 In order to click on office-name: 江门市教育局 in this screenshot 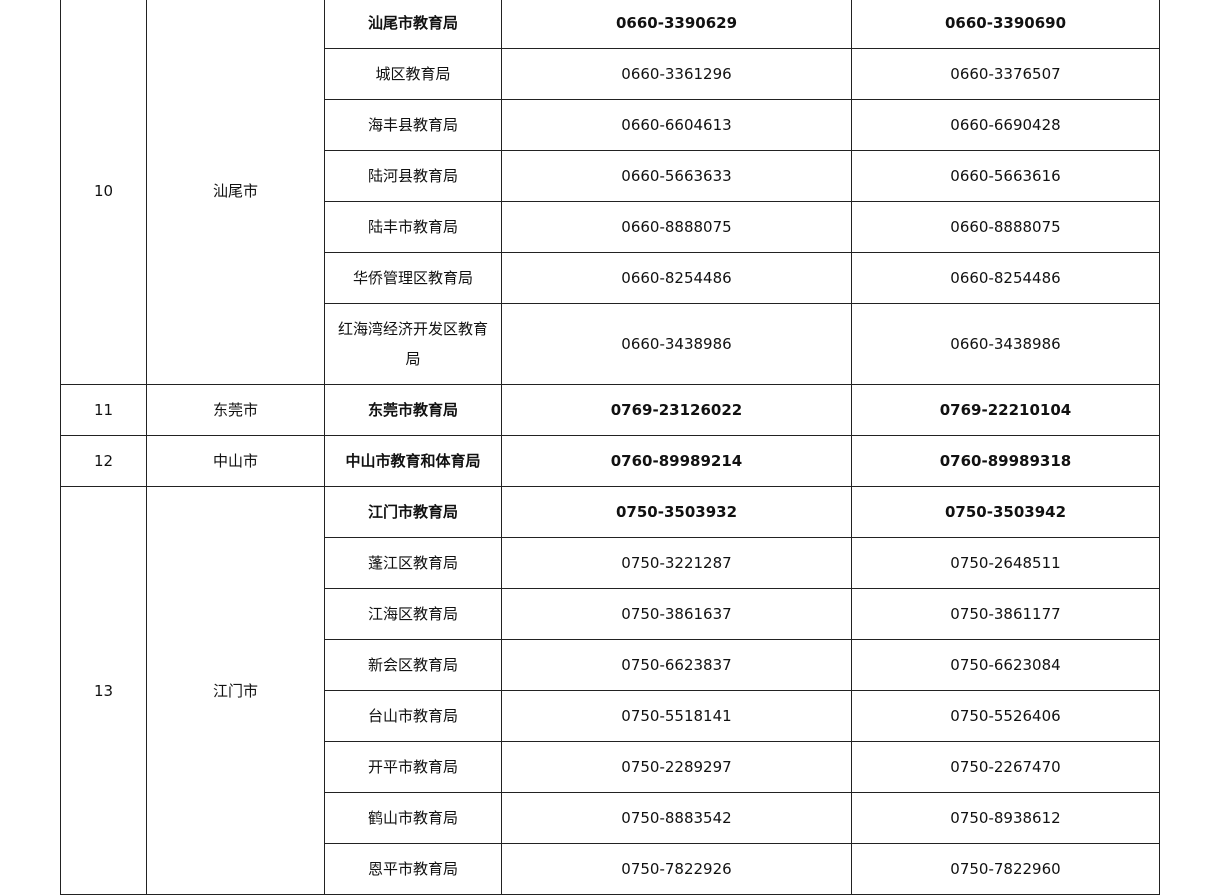, I will do `click(412, 511)`.